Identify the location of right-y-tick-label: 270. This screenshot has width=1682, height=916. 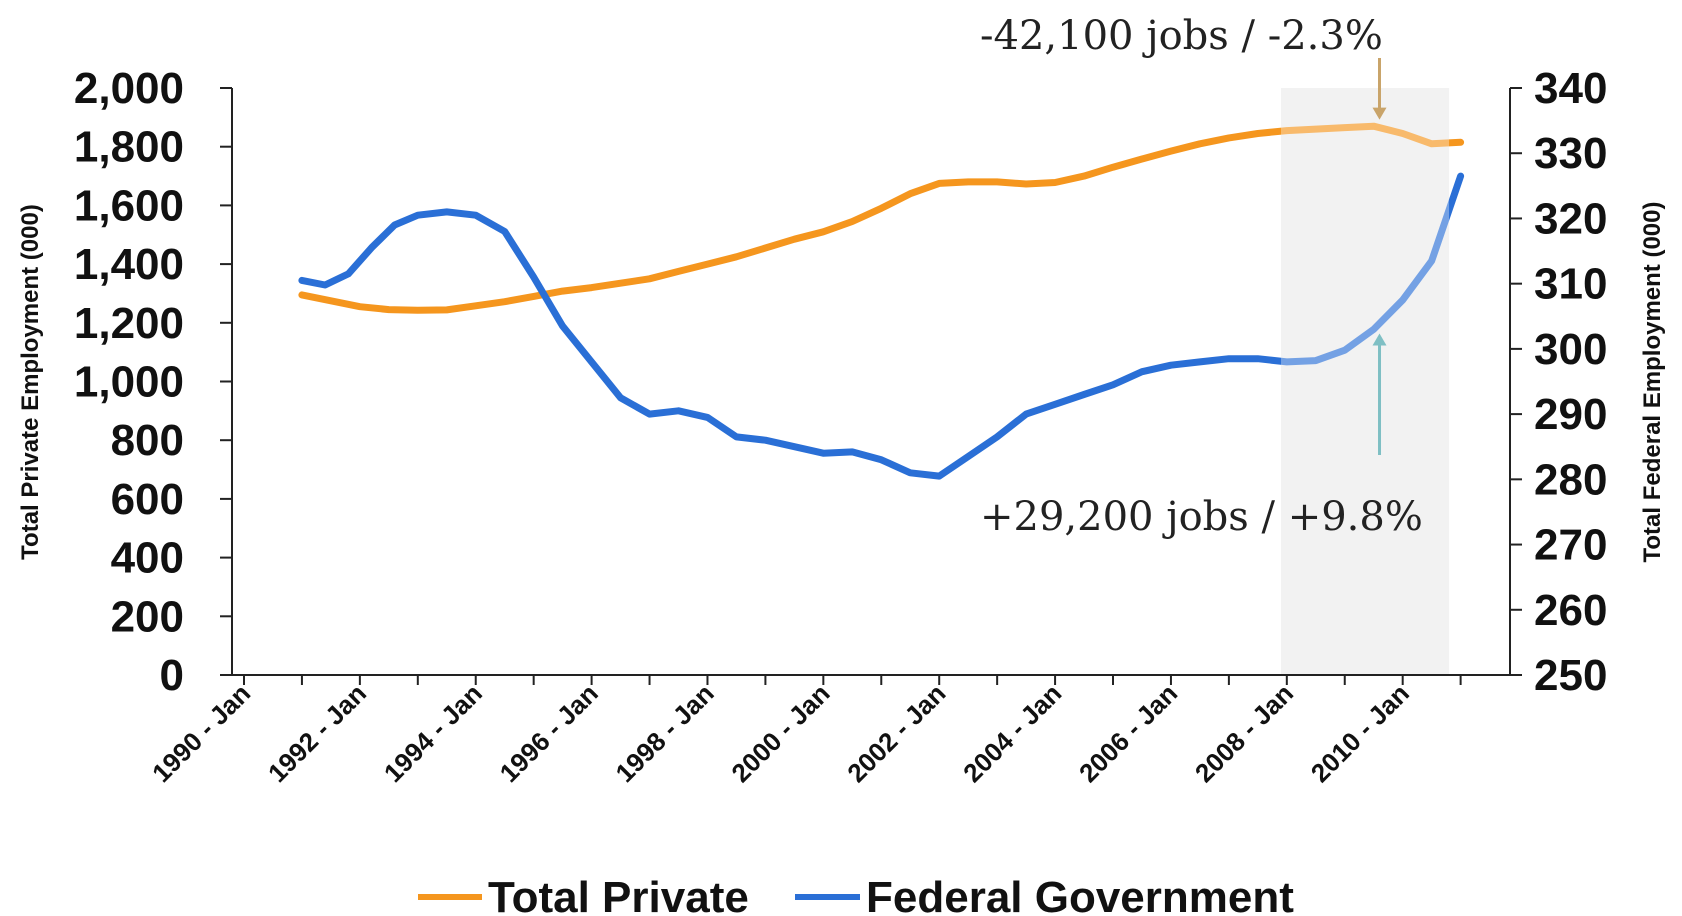
(1570, 545).